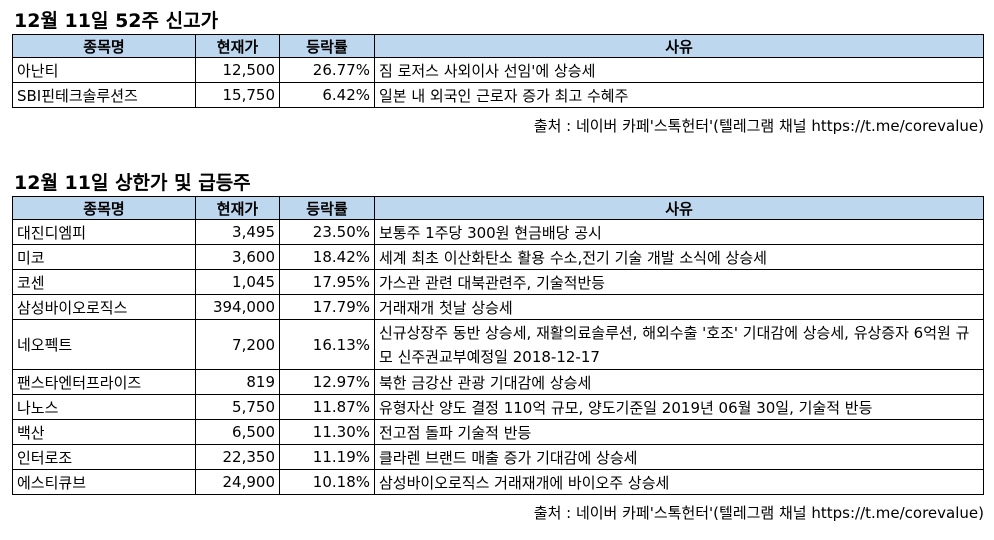 The height and width of the screenshot is (540, 994). What do you see at coordinates (104, 70) in the screenshot?
I see `stock-name: 아난티` at bounding box center [104, 70].